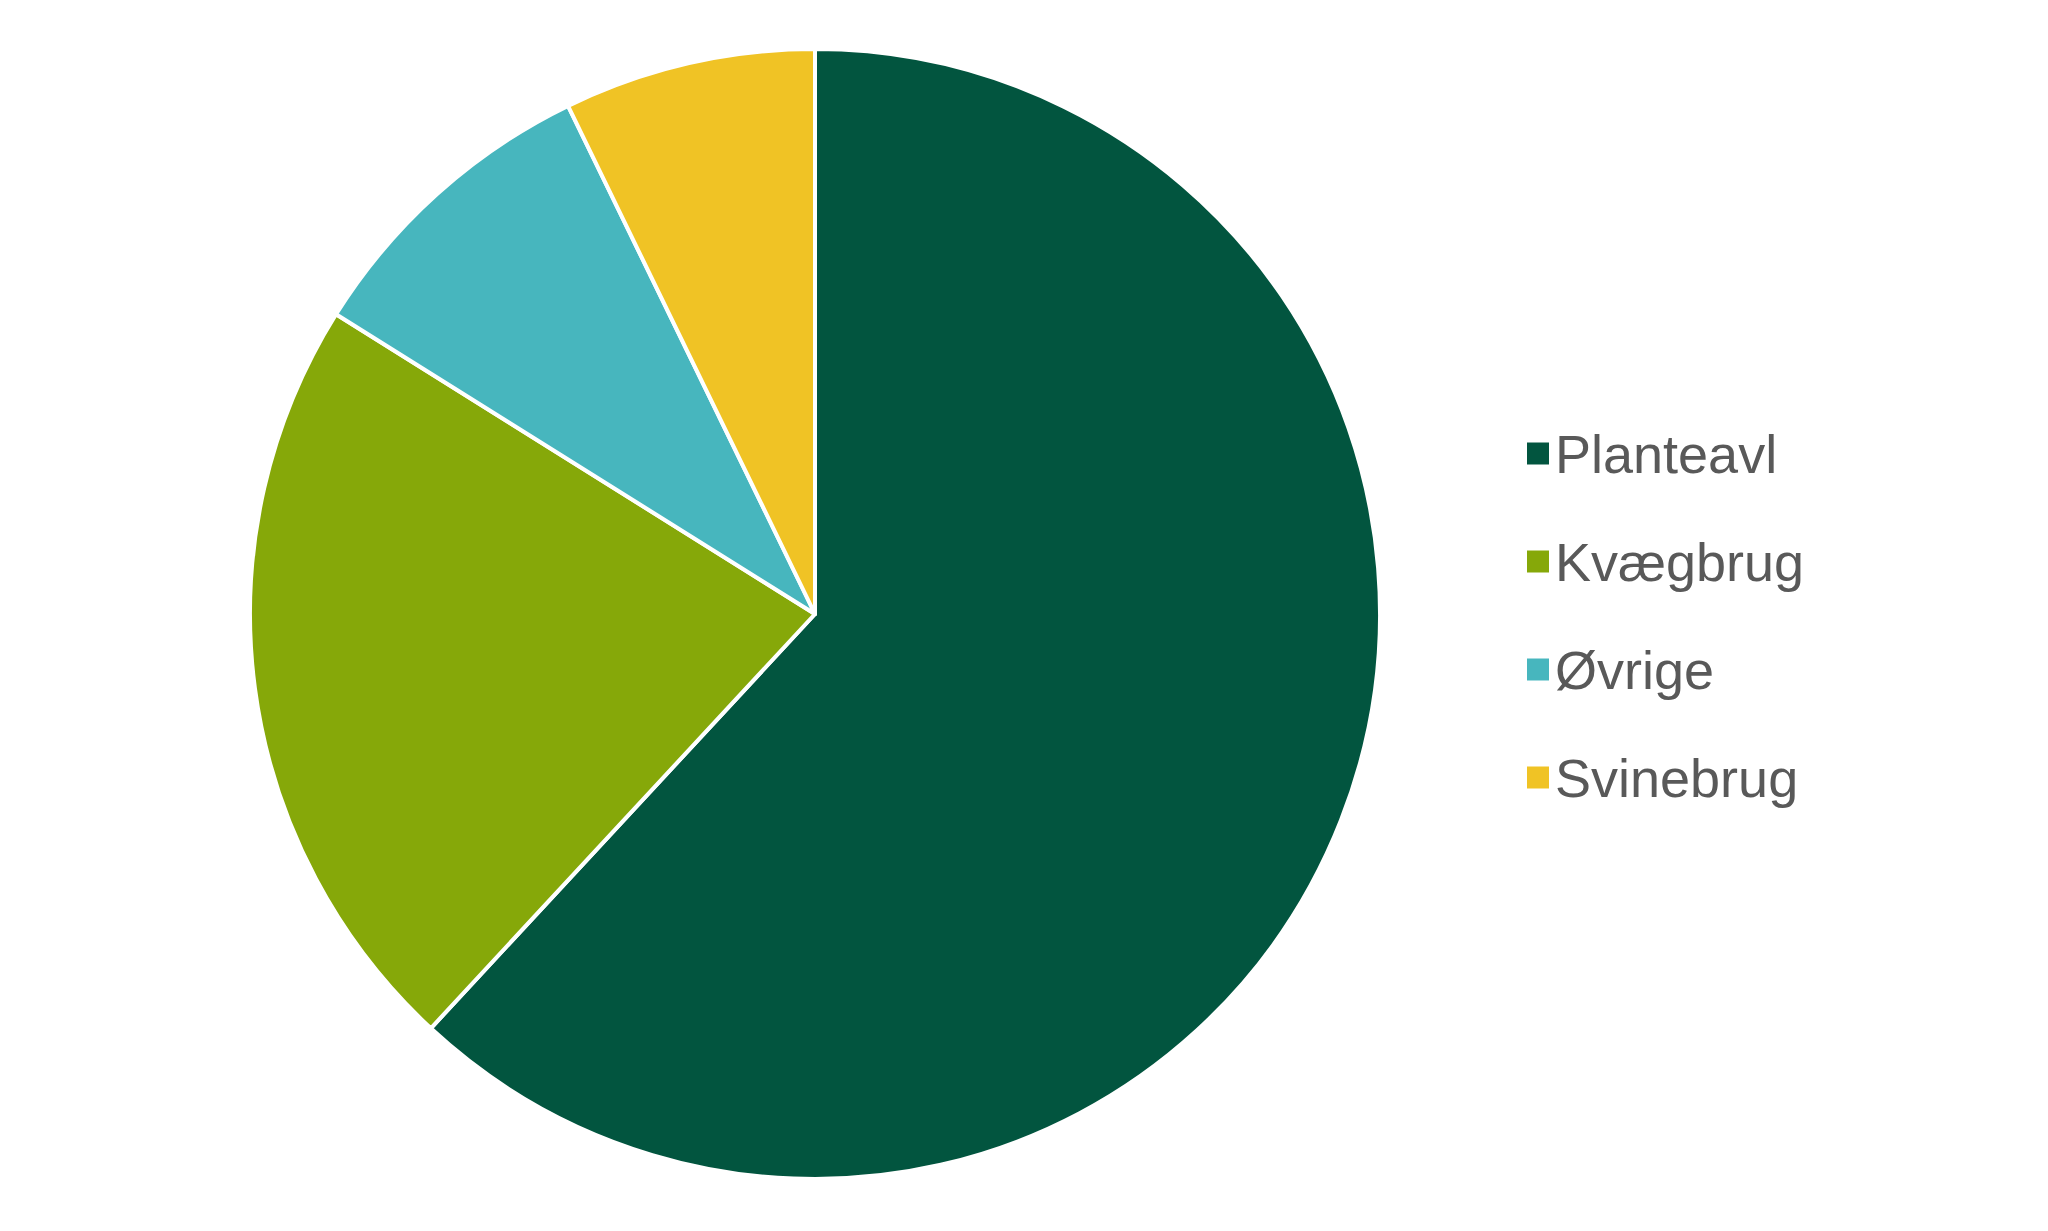  Describe the element at coordinates (1666, 453) in the screenshot. I see `legend-label: Planteavl` at that location.